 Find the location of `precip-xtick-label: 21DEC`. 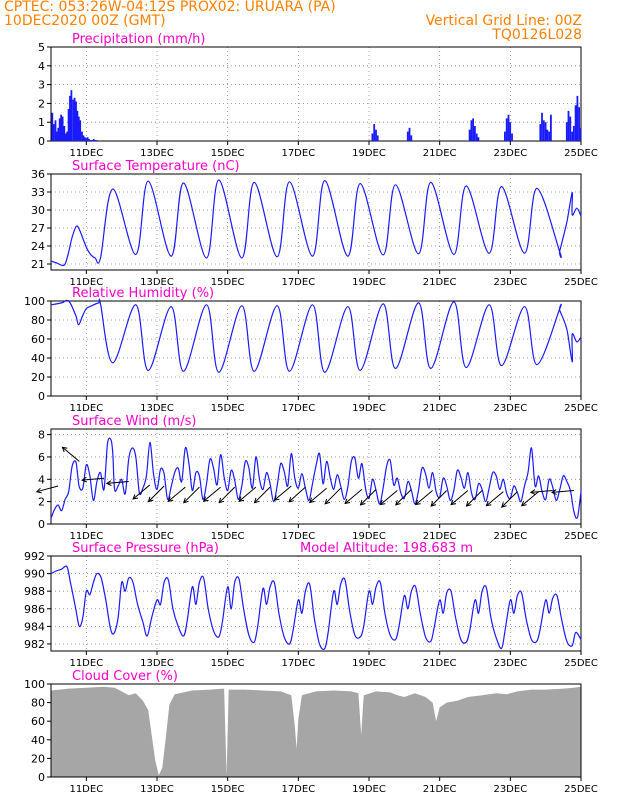

precip-xtick-label: 21DEC is located at coordinates (440, 153).